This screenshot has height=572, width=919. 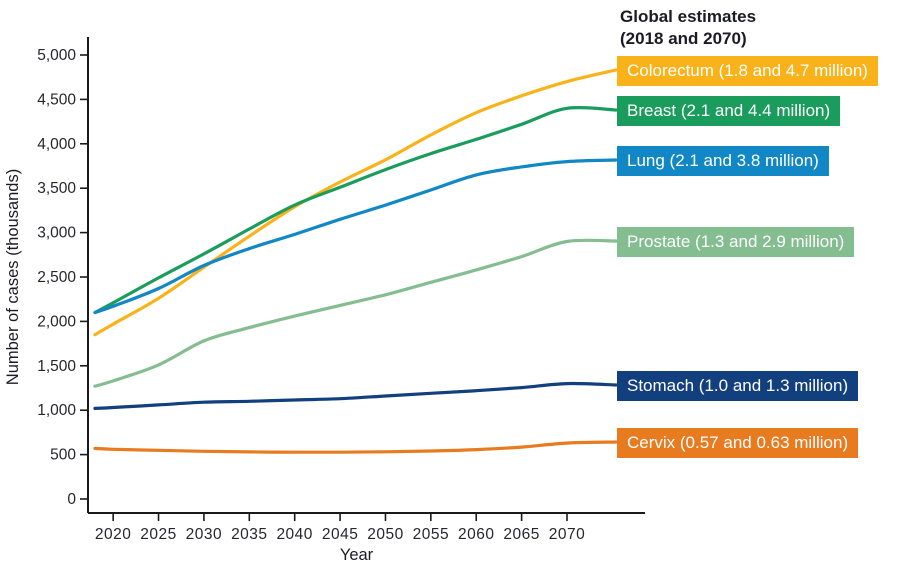 I want to click on x-tick-label: 2020, so click(x=113, y=534).